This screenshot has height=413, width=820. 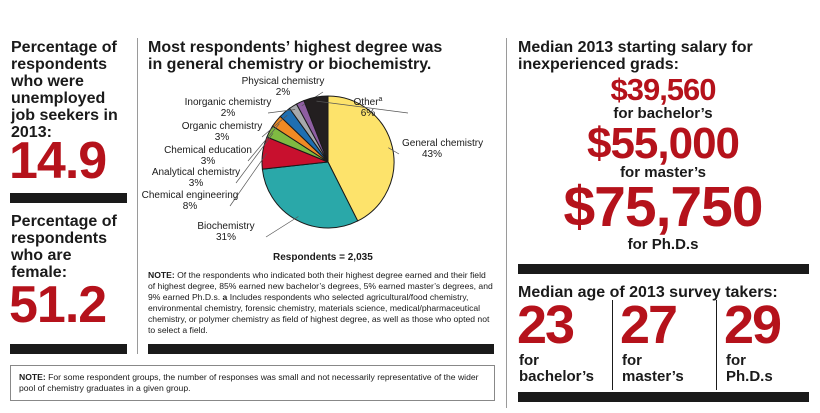 What do you see at coordinates (137, 196) in the screenshot?
I see `divider-left` at bounding box center [137, 196].